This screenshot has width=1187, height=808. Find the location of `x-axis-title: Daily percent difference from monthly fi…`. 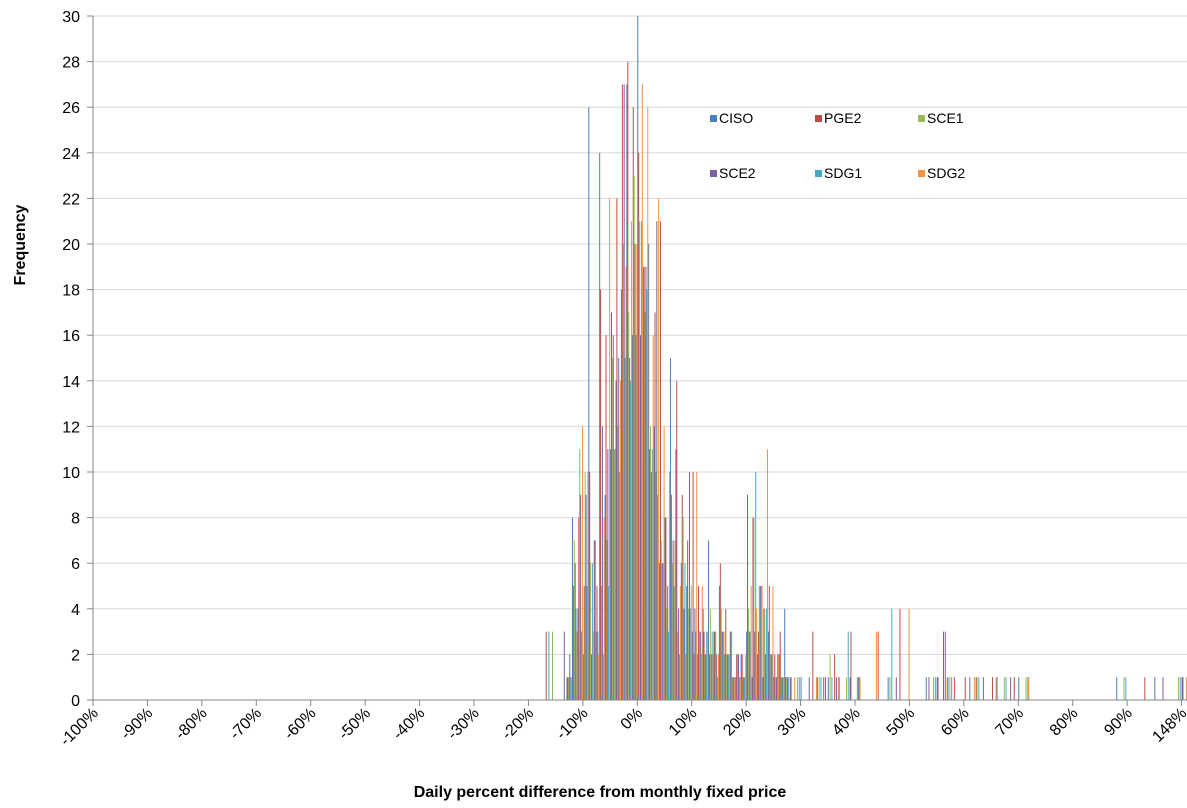

x-axis-title: Daily percent difference from monthly fi… is located at coordinates (600, 792).